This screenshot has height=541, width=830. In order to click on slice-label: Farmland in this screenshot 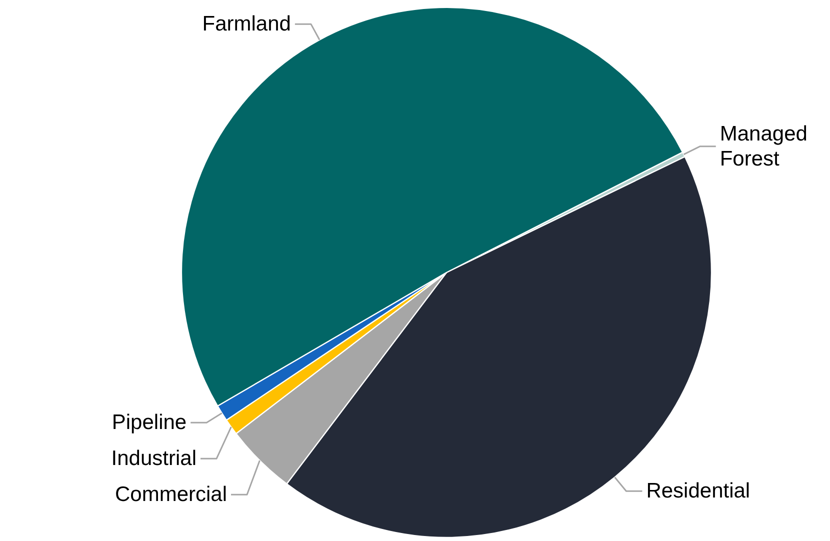, I will do `click(246, 24)`.